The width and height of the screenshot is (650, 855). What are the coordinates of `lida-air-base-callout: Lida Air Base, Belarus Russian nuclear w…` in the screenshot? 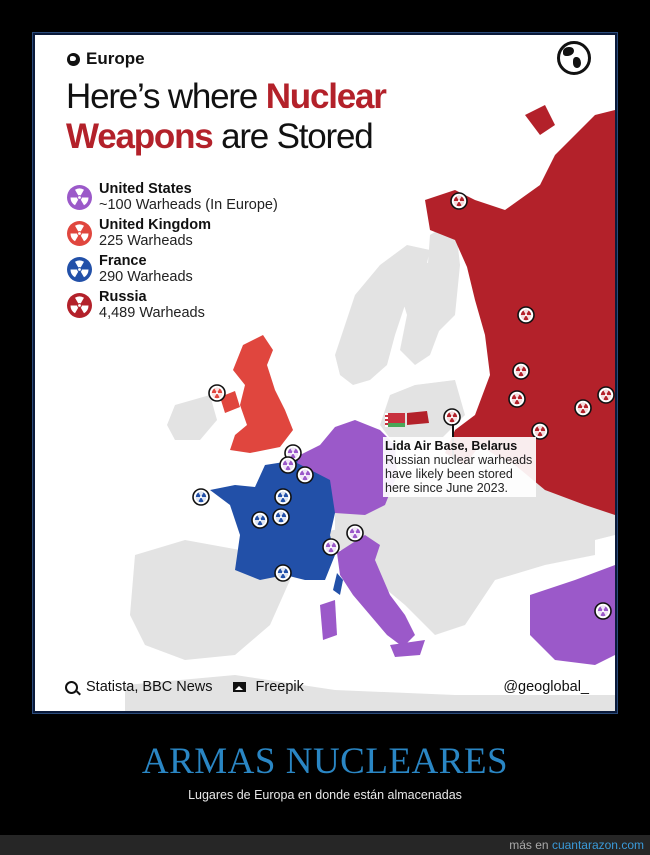 It's located at (460, 455).